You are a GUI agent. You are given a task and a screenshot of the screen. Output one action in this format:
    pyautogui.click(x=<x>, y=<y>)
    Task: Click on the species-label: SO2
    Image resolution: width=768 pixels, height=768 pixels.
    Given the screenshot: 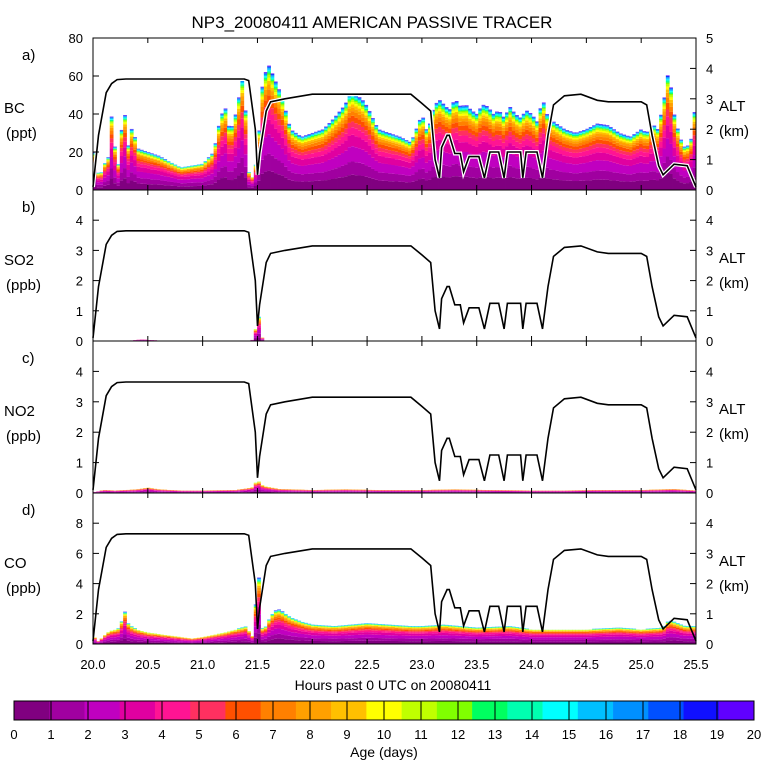 What is the action you would take?
    pyautogui.click(x=19, y=260)
    